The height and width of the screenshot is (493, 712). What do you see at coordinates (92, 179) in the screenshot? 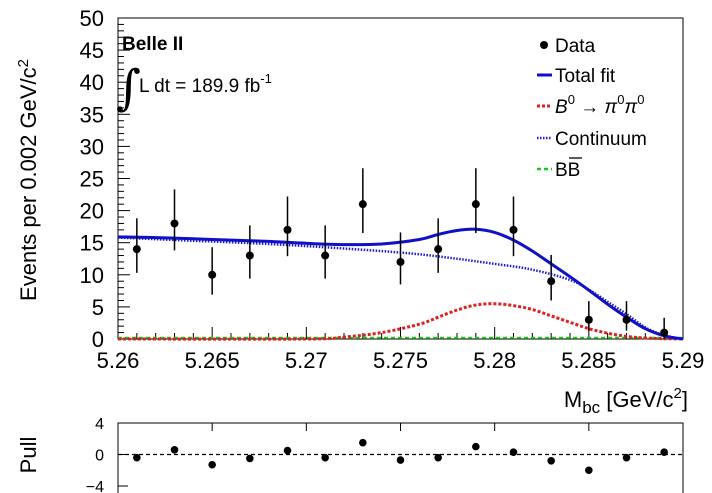
I see `y-tick-label: 25` at bounding box center [92, 179].